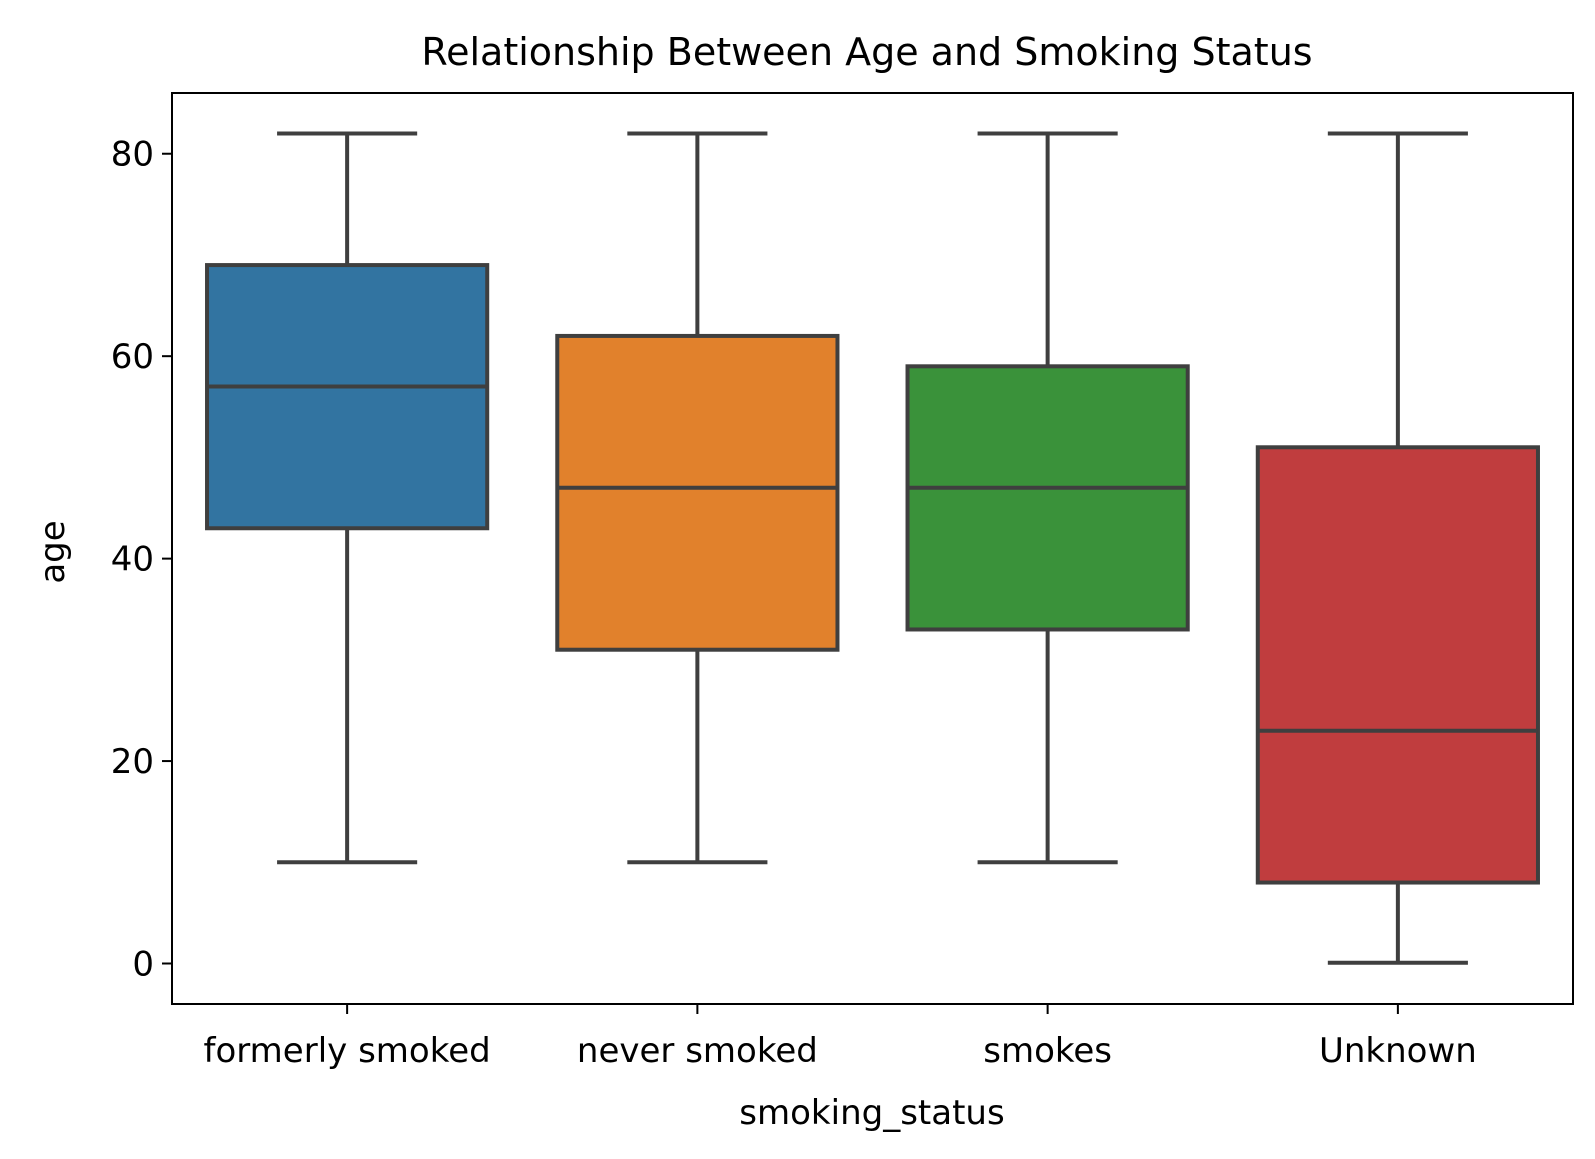 The image size is (1595, 1159). What do you see at coordinates (871, 1113) in the screenshot?
I see `x-axis-label: smoking_status` at bounding box center [871, 1113].